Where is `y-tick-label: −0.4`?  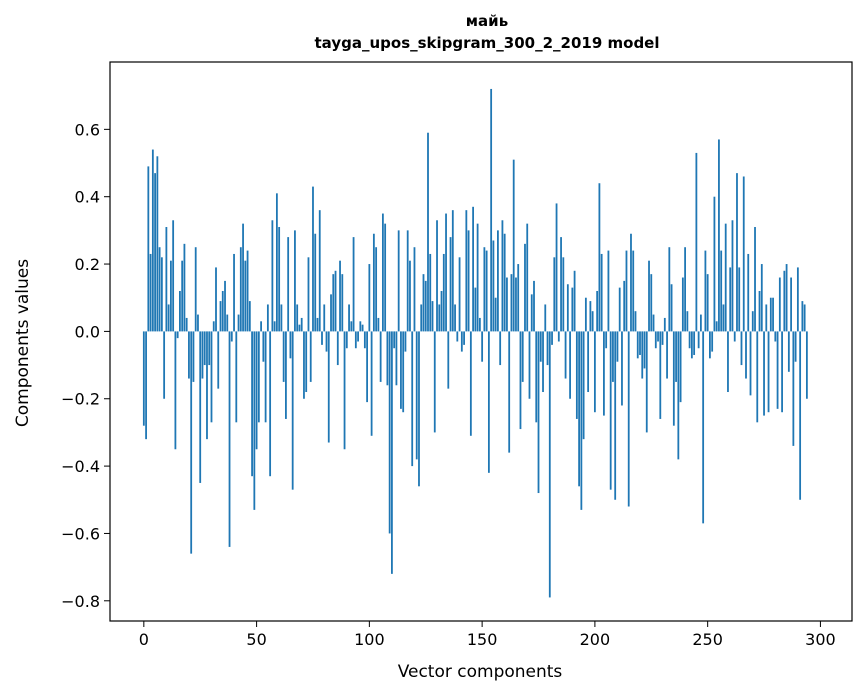 y-tick-label: −0.4 is located at coordinates (80, 466).